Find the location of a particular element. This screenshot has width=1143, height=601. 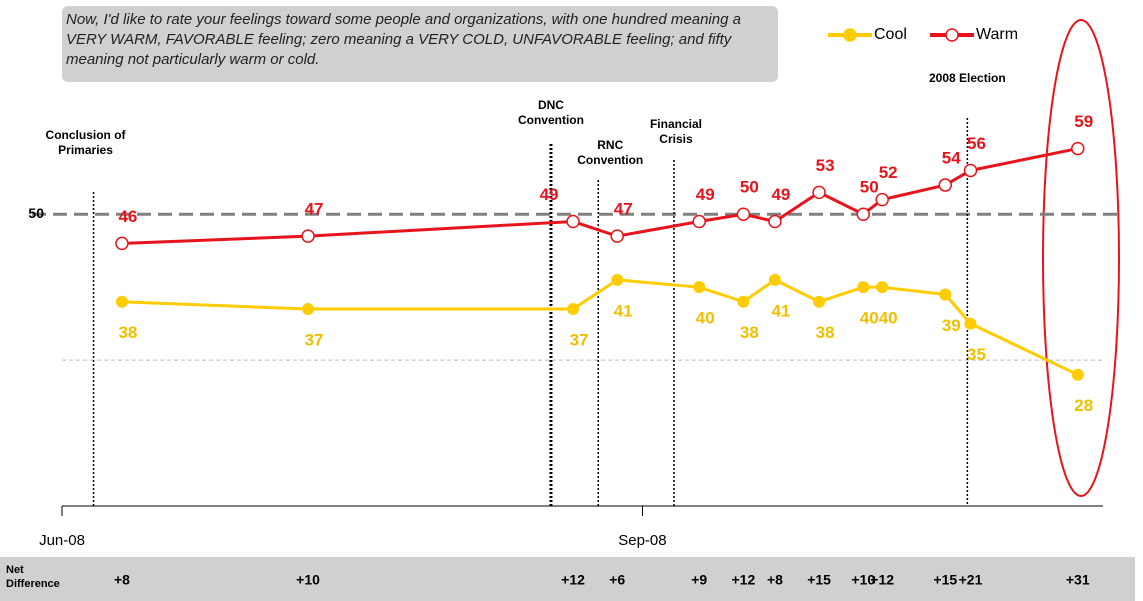

data-label: 52 is located at coordinates (888, 172).